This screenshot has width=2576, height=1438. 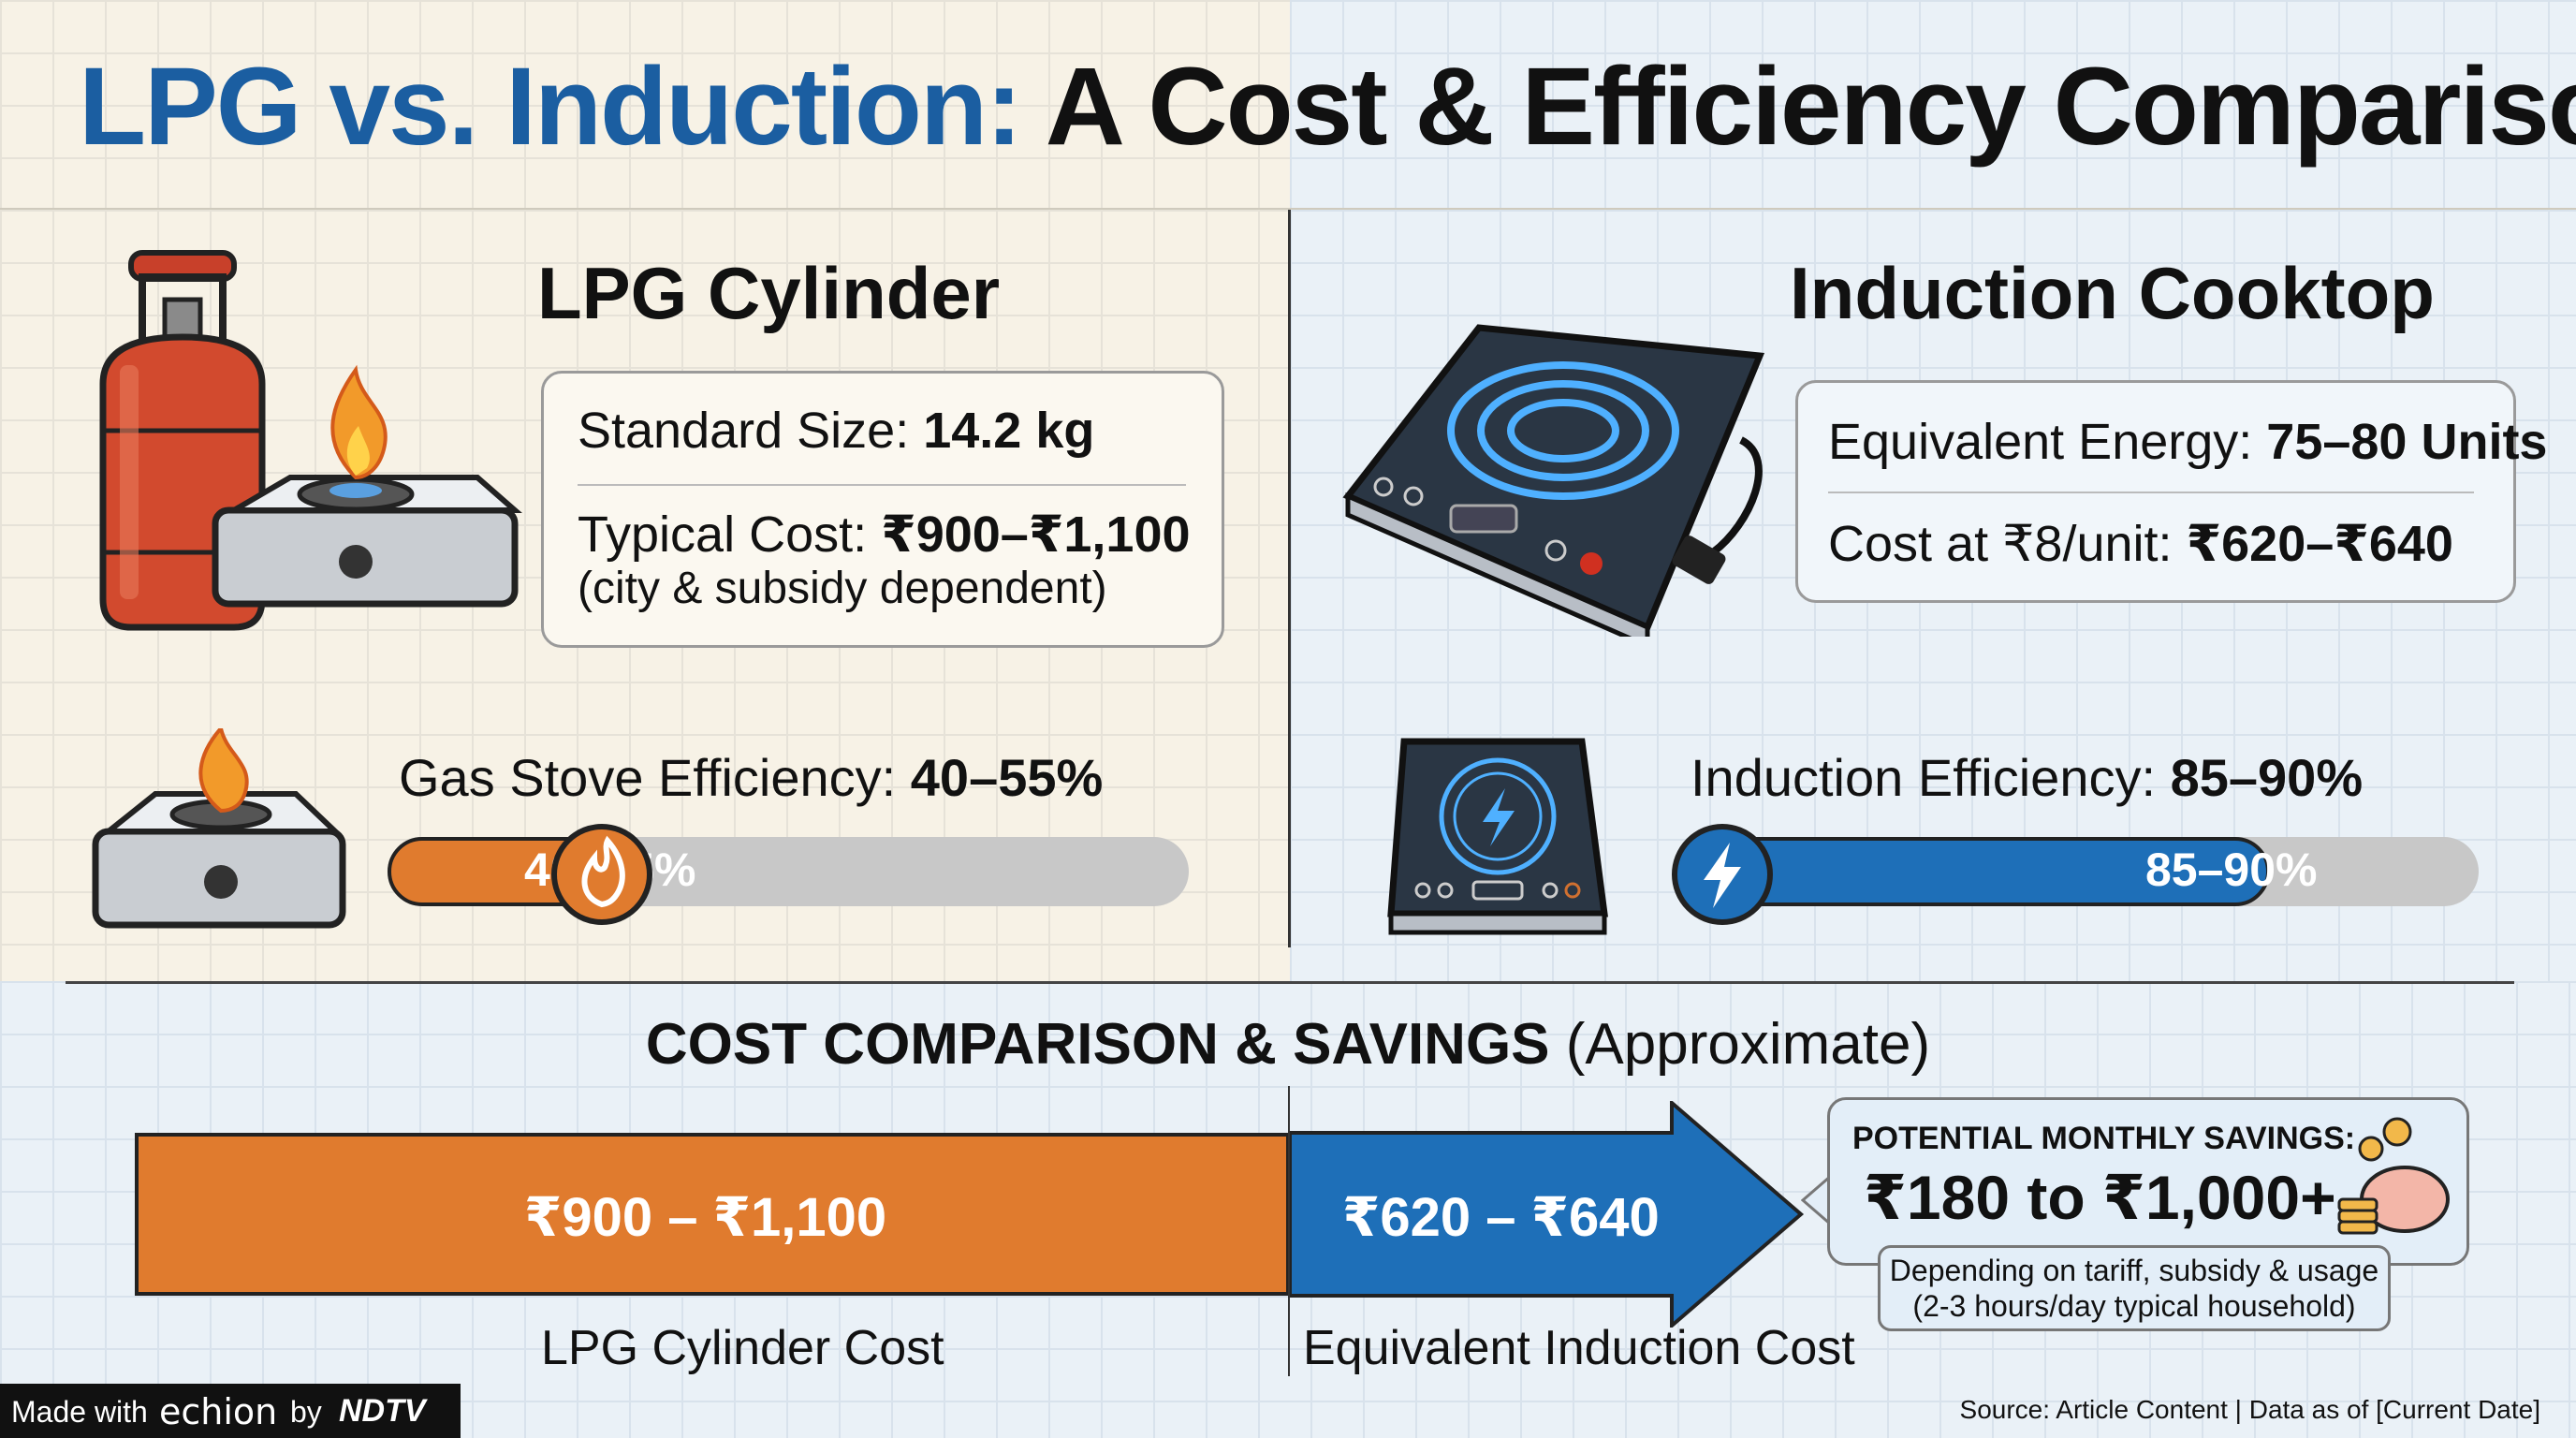 I want to click on induction-cost-bar-text: ₹620 – ₹640, so click(x=1501, y=1217).